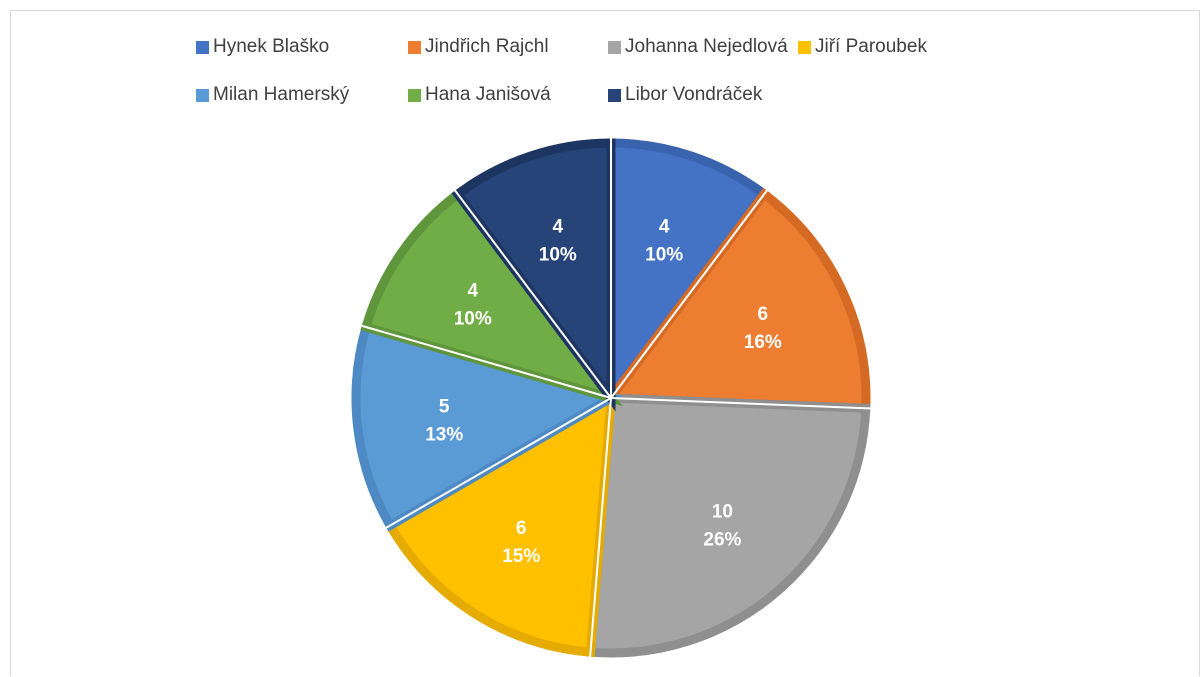  Describe the element at coordinates (487, 46) in the screenshot. I see `legend-label: Jindřich Rajchl` at that location.